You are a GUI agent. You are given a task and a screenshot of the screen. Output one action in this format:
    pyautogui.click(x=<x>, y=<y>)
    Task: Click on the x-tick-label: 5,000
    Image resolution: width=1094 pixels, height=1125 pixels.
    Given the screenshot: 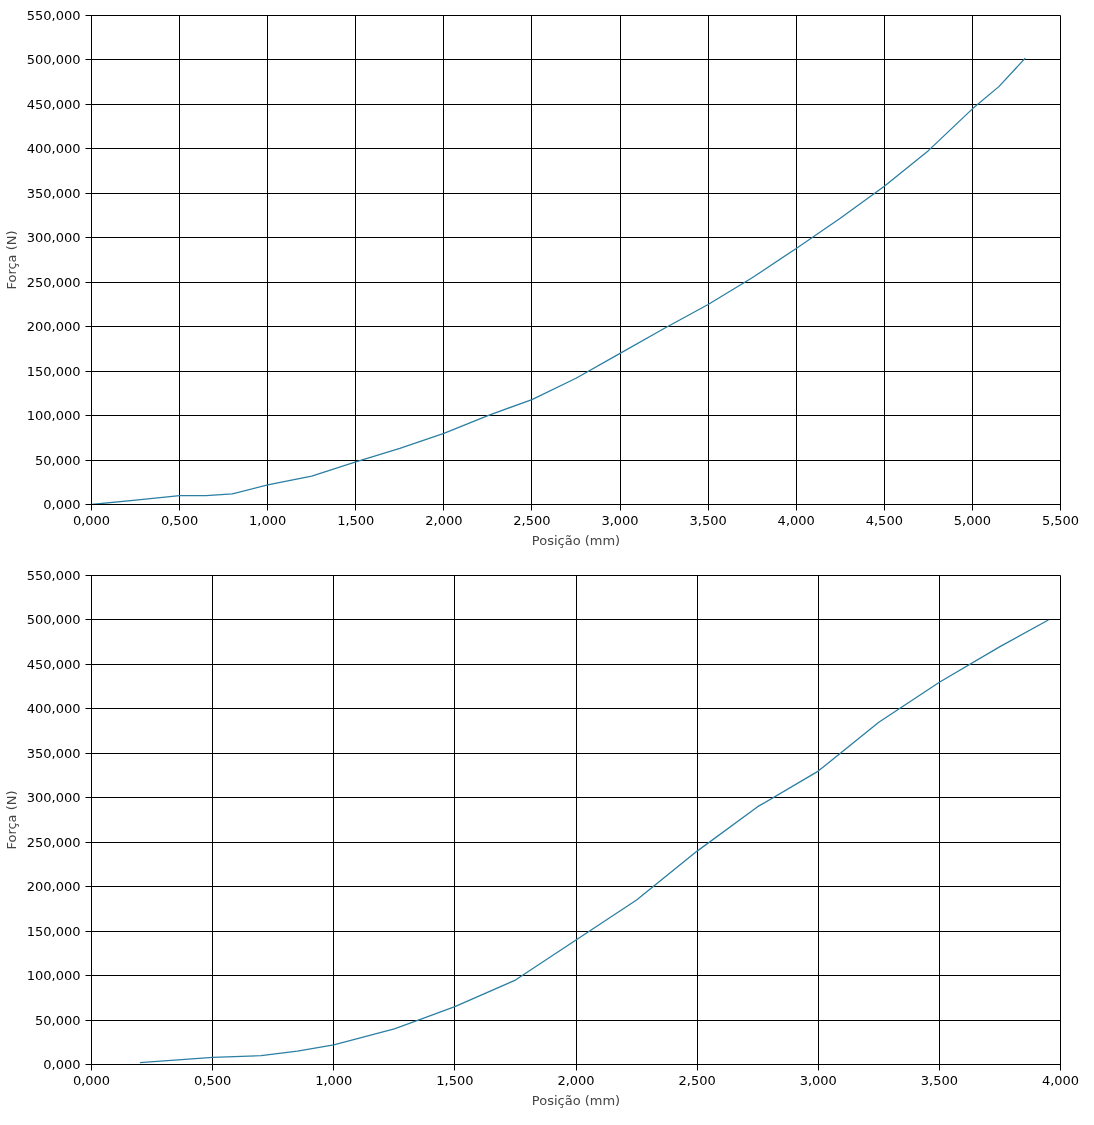 What is the action you would take?
    pyautogui.click(x=972, y=520)
    